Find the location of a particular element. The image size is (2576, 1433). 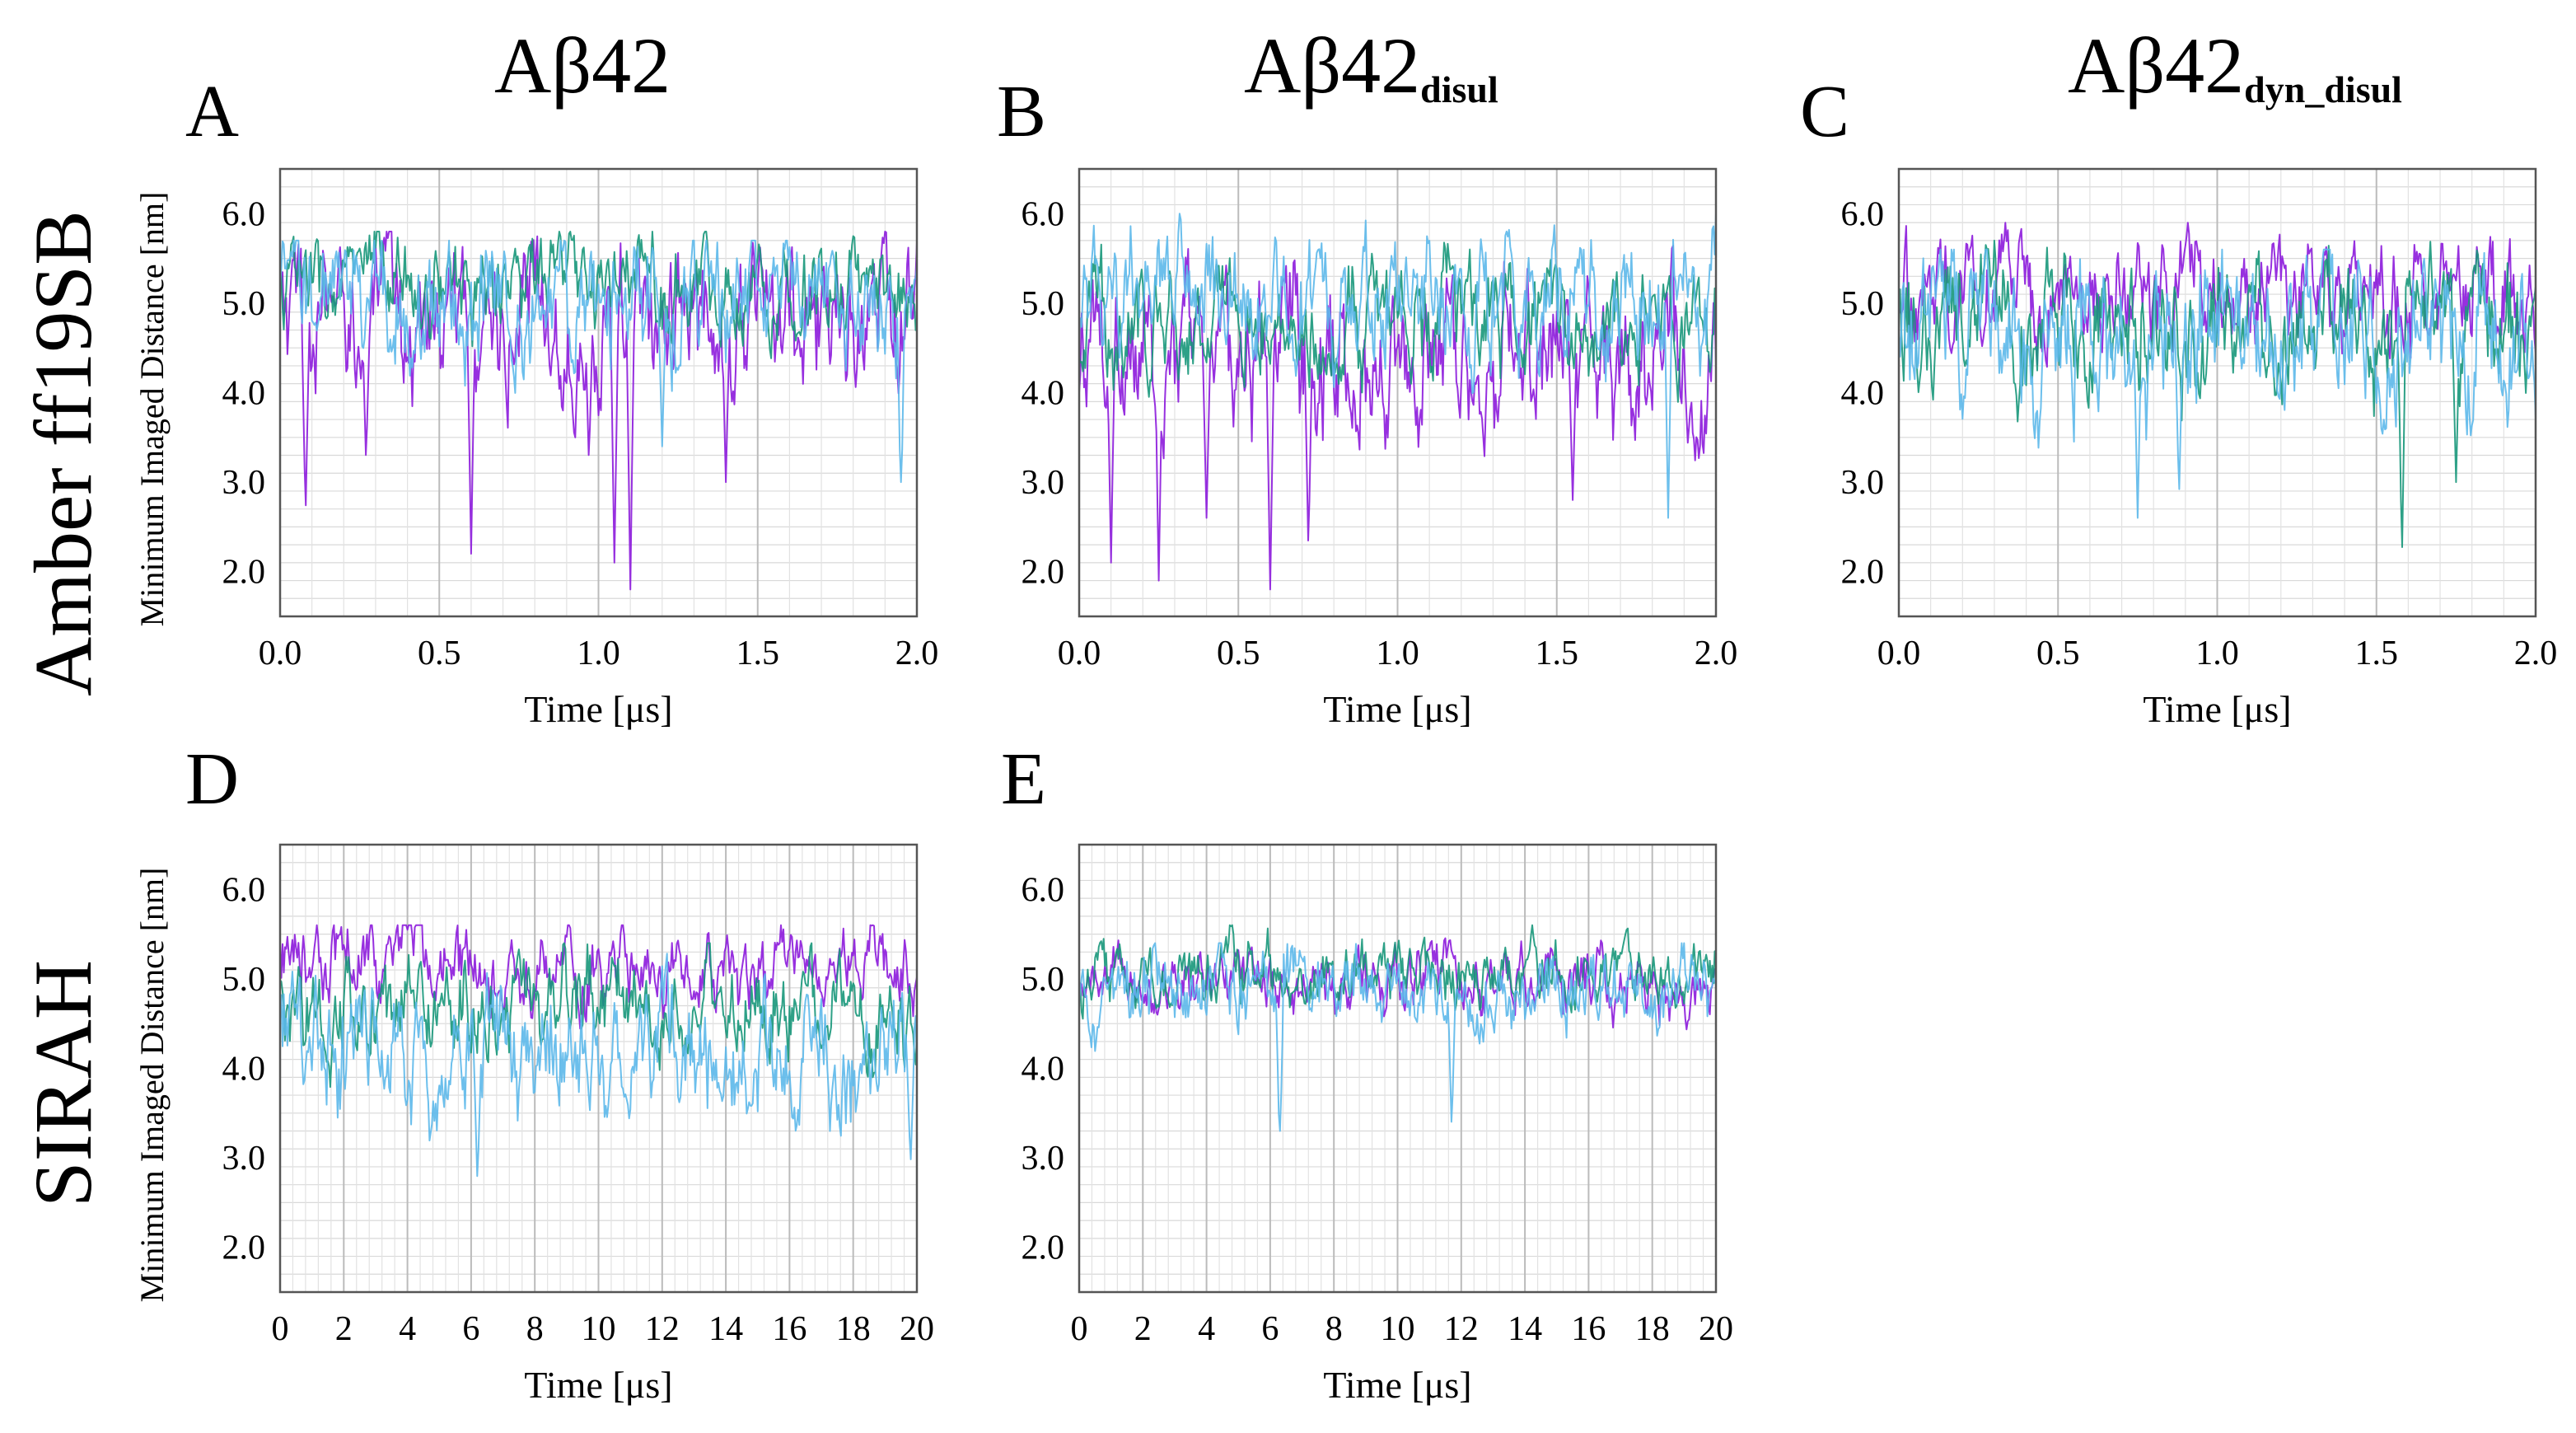

panel-letter-C: C is located at coordinates (1825, 111).